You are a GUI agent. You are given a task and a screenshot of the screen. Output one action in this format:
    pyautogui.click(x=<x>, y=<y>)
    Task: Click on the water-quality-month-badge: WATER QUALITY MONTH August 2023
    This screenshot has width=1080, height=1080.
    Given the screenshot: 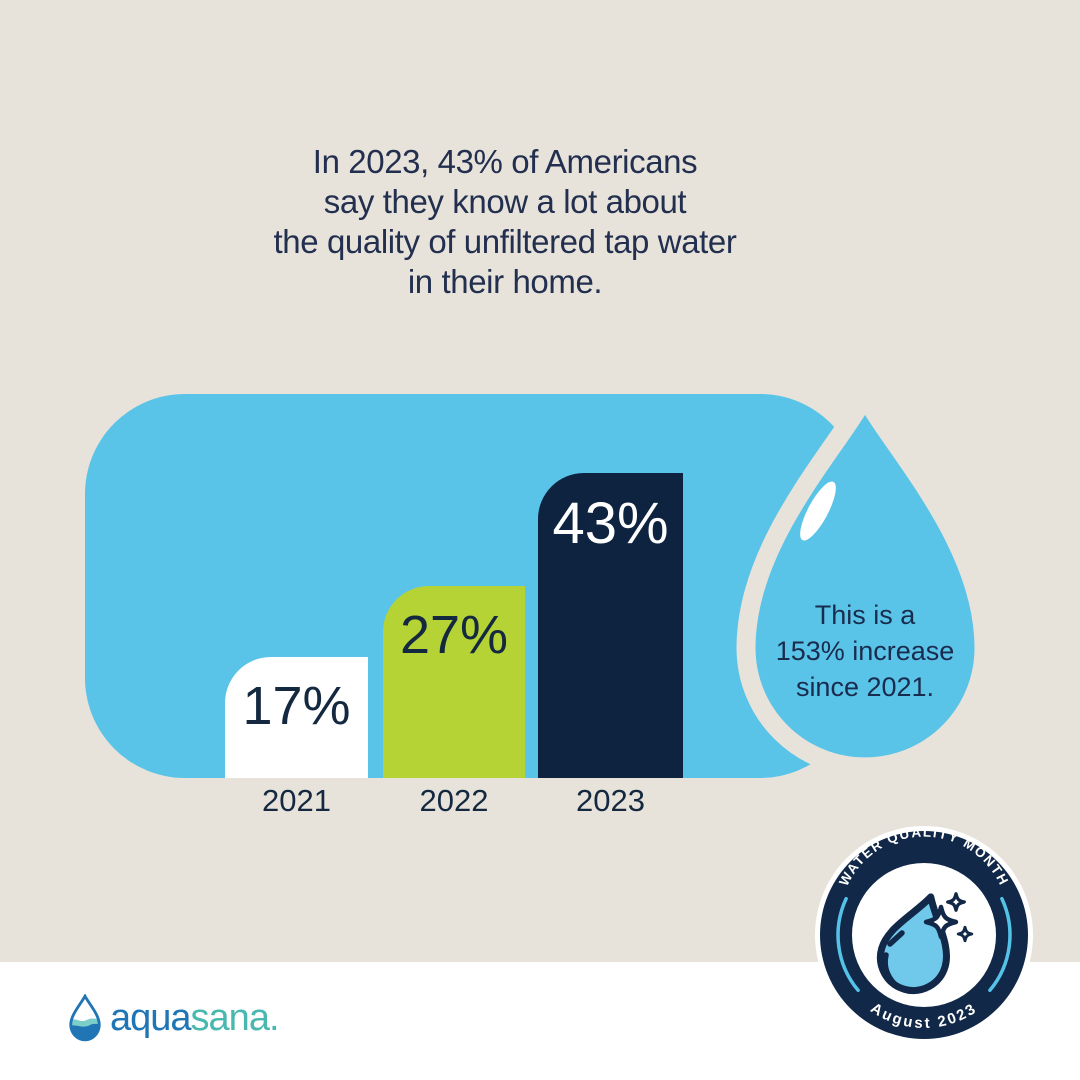 What is the action you would take?
    pyautogui.click(x=924, y=934)
    